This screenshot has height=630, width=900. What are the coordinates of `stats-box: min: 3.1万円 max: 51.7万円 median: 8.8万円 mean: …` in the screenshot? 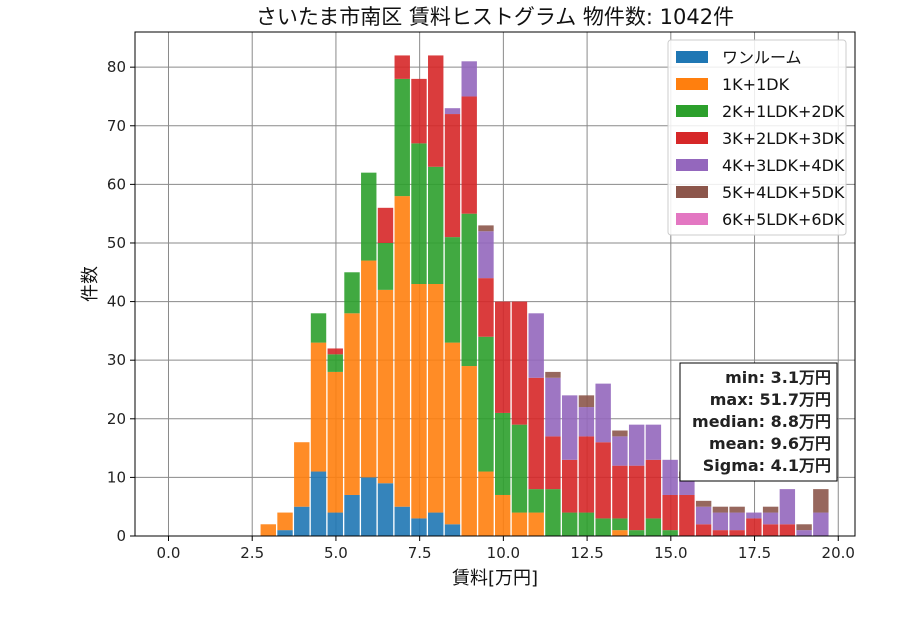 It's located at (758, 422).